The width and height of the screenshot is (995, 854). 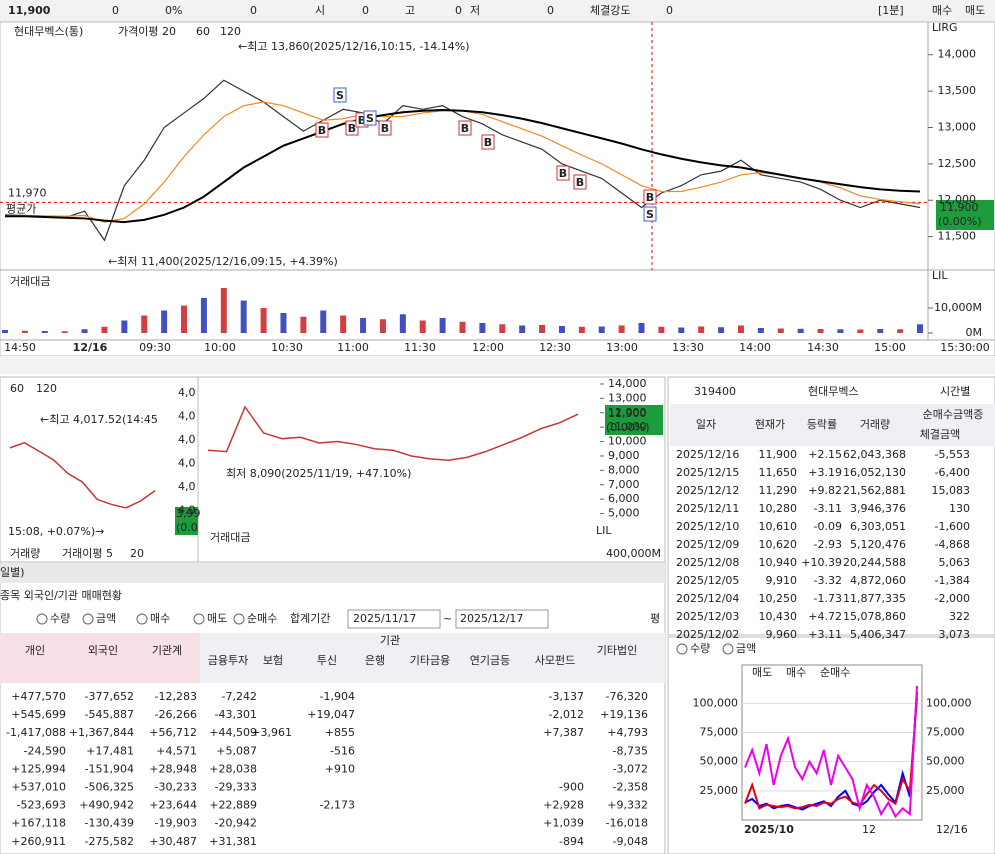 I want to click on column-header: 기타금융, so click(x=430, y=660).